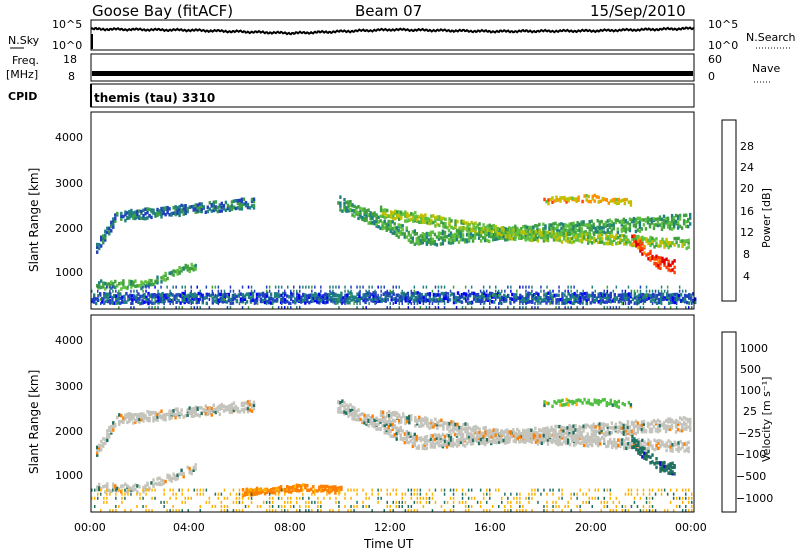 The image size is (800, 558). Describe the element at coordinates (22, 74) in the screenshot. I see `freq-label-2: [MHz]` at that location.